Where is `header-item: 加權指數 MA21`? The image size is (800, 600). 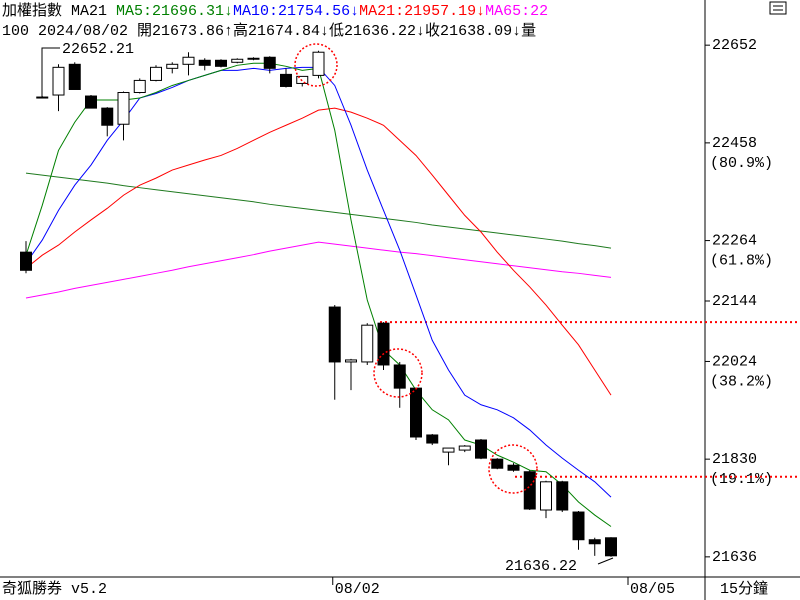
header-item: 加權指數 MA21 is located at coordinates (59, 11).